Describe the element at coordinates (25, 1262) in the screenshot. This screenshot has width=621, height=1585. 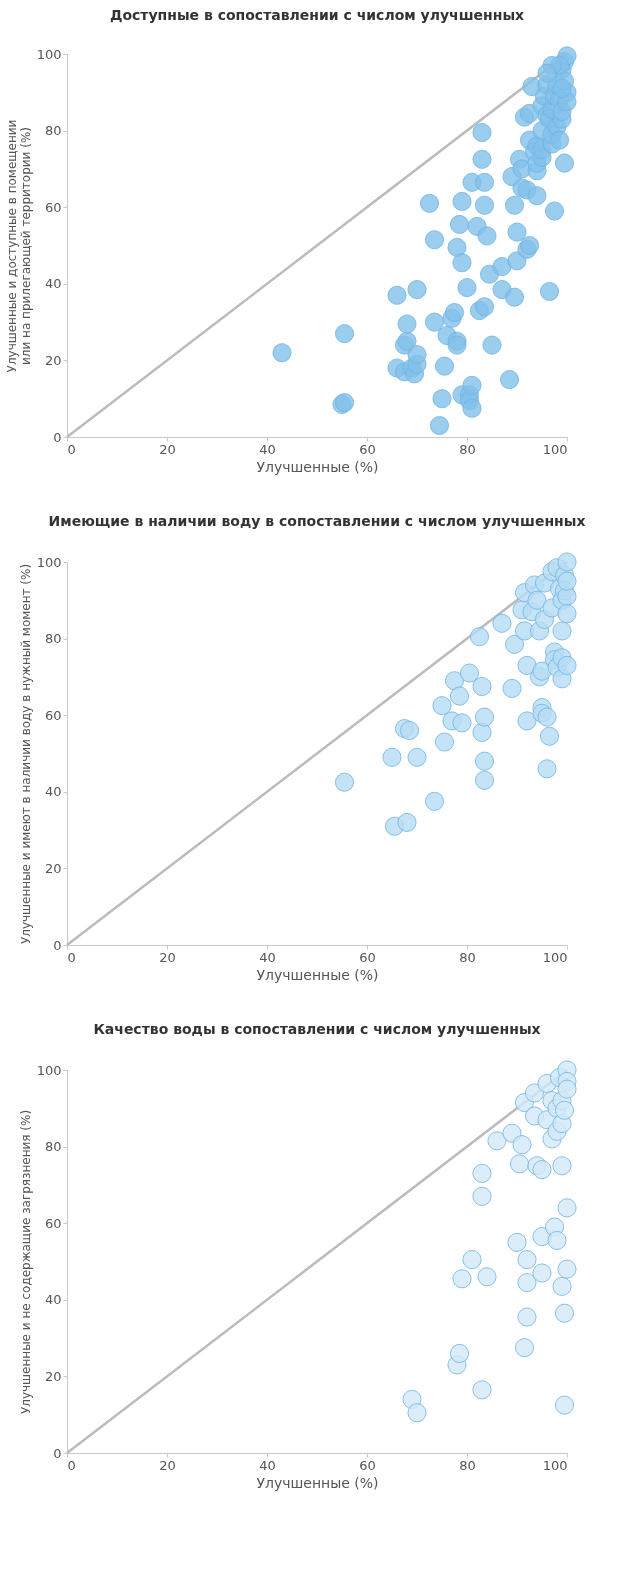
I see `y-axis-title: Улучшенные и не содержащие загрязнения (%)` at that location.